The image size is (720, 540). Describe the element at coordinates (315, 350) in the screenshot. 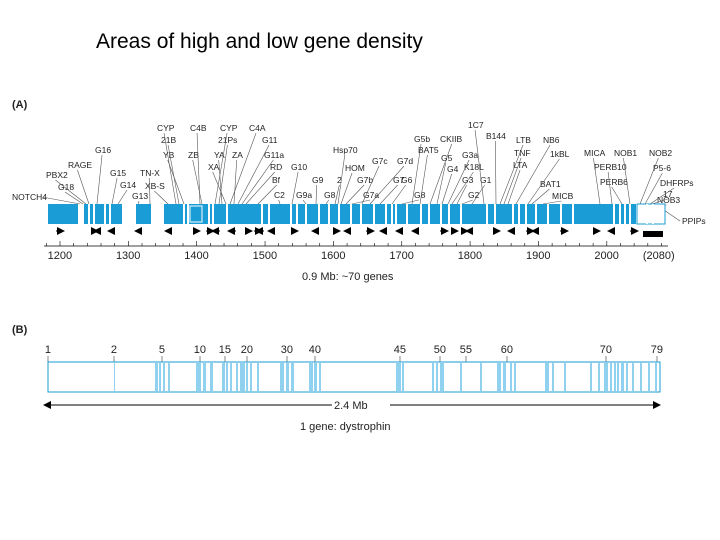

I see `exon-number-label: 40` at that location.